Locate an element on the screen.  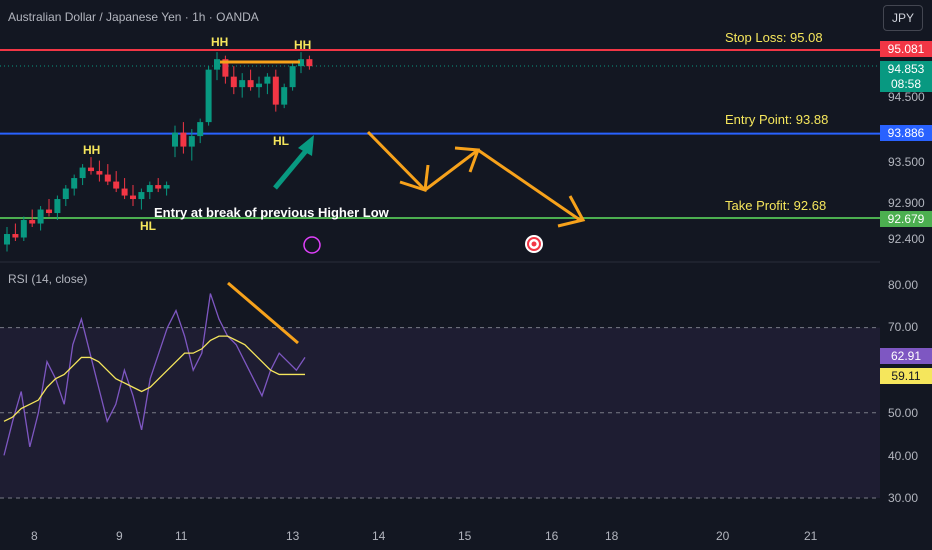
x-tick-label: 16 is located at coordinates (552, 536).